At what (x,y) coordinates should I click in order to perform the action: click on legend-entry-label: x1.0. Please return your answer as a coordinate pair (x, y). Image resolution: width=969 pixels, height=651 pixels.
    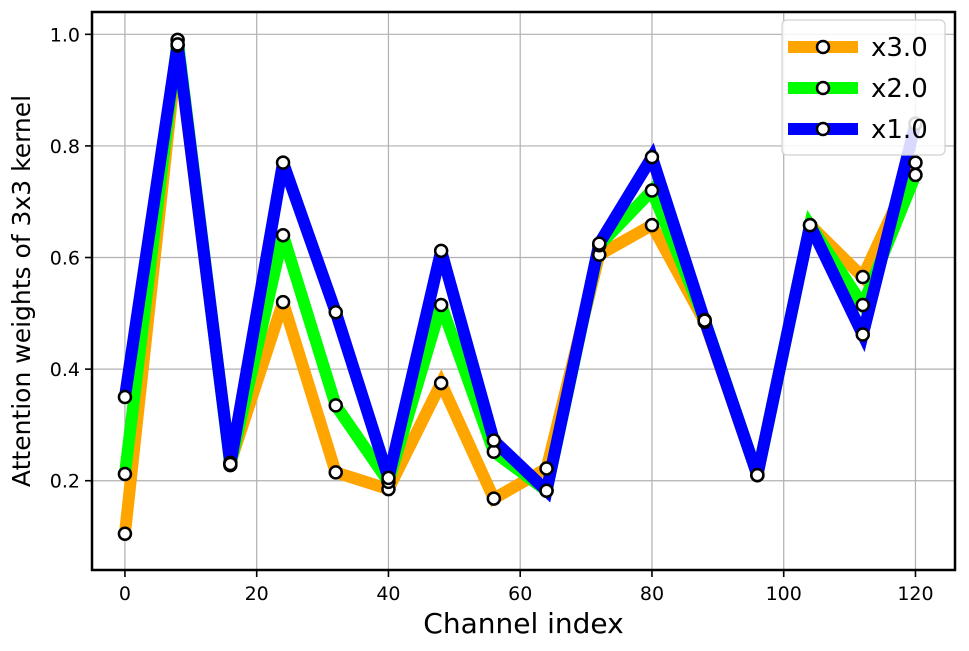
    Looking at the image, I should click on (899, 130).